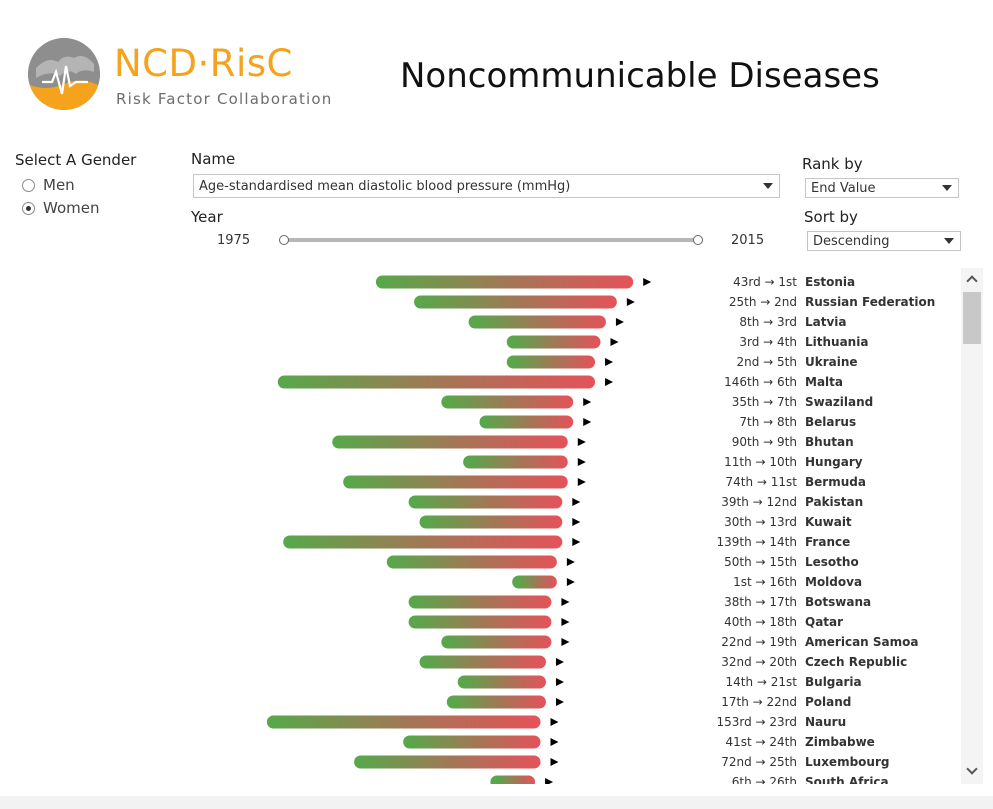 This screenshot has height=809, width=993. What do you see at coordinates (480, 622) in the screenshot?
I see `bar-qatar` at bounding box center [480, 622].